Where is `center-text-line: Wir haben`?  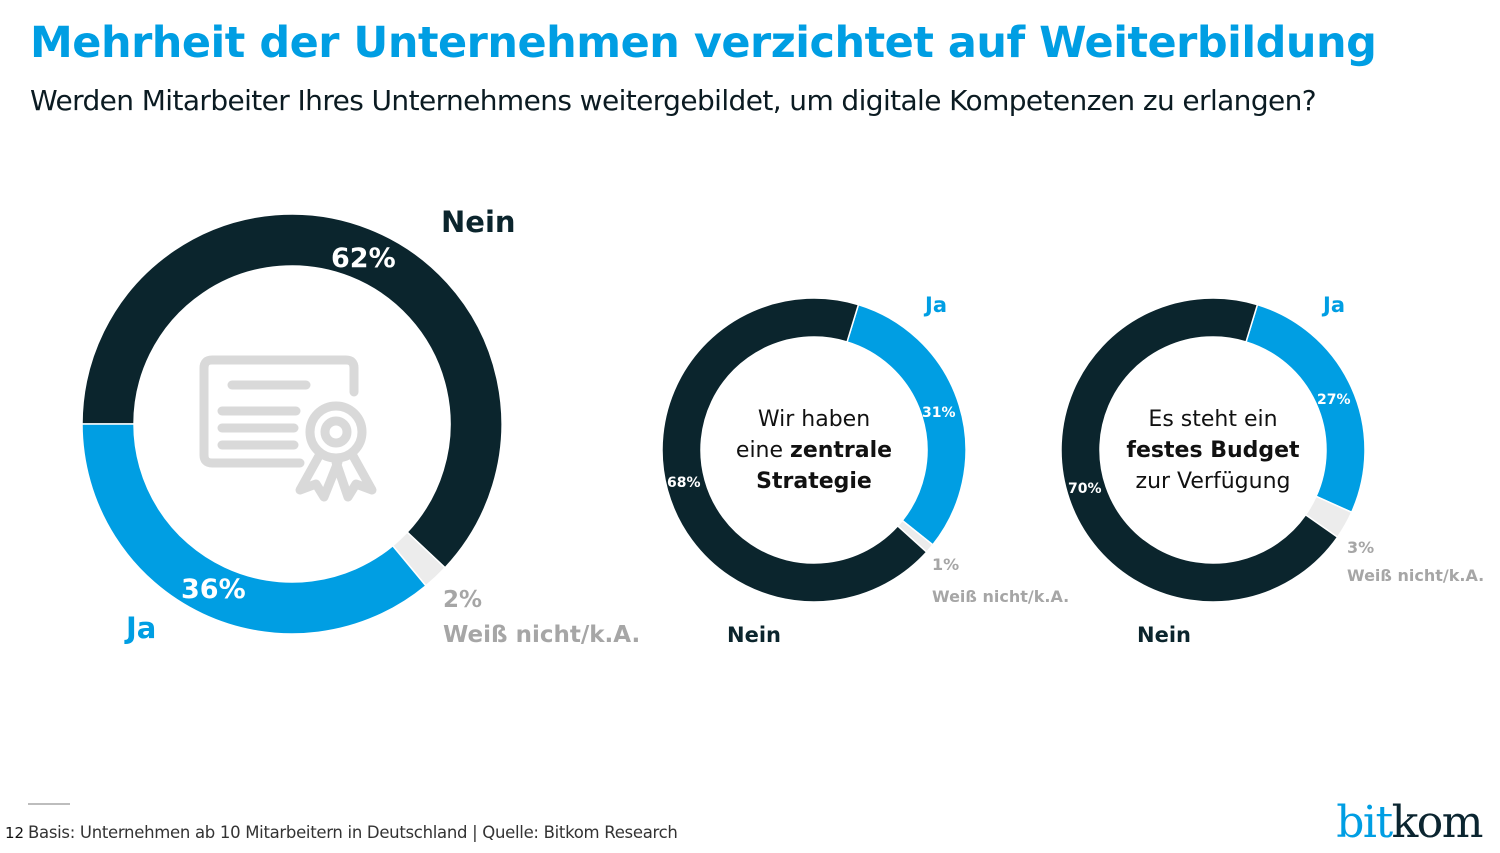
center-text-line: Wir haben is located at coordinates (814, 419).